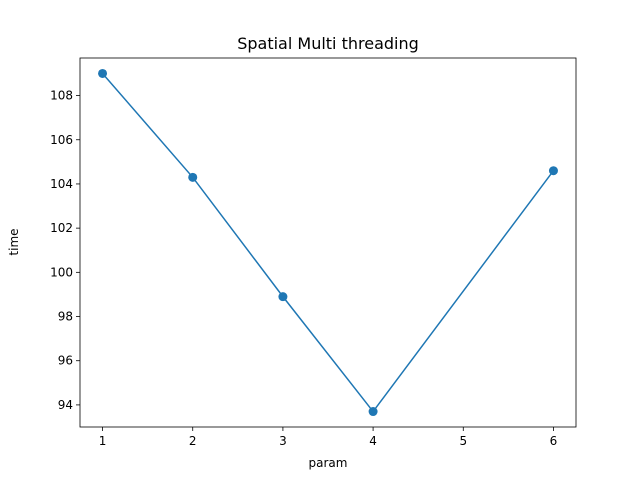 Image resolution: width=640 pixels, height=480 pixels. Describe the element at coordinates (328, 43) in the screenshot. I see `chart-title: Spatial Multi threading` at that location.